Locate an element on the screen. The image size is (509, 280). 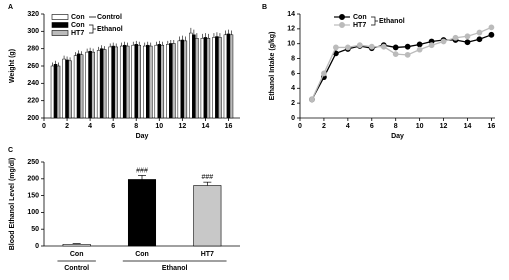
annotation: ### is located at coordinates (142, 170).